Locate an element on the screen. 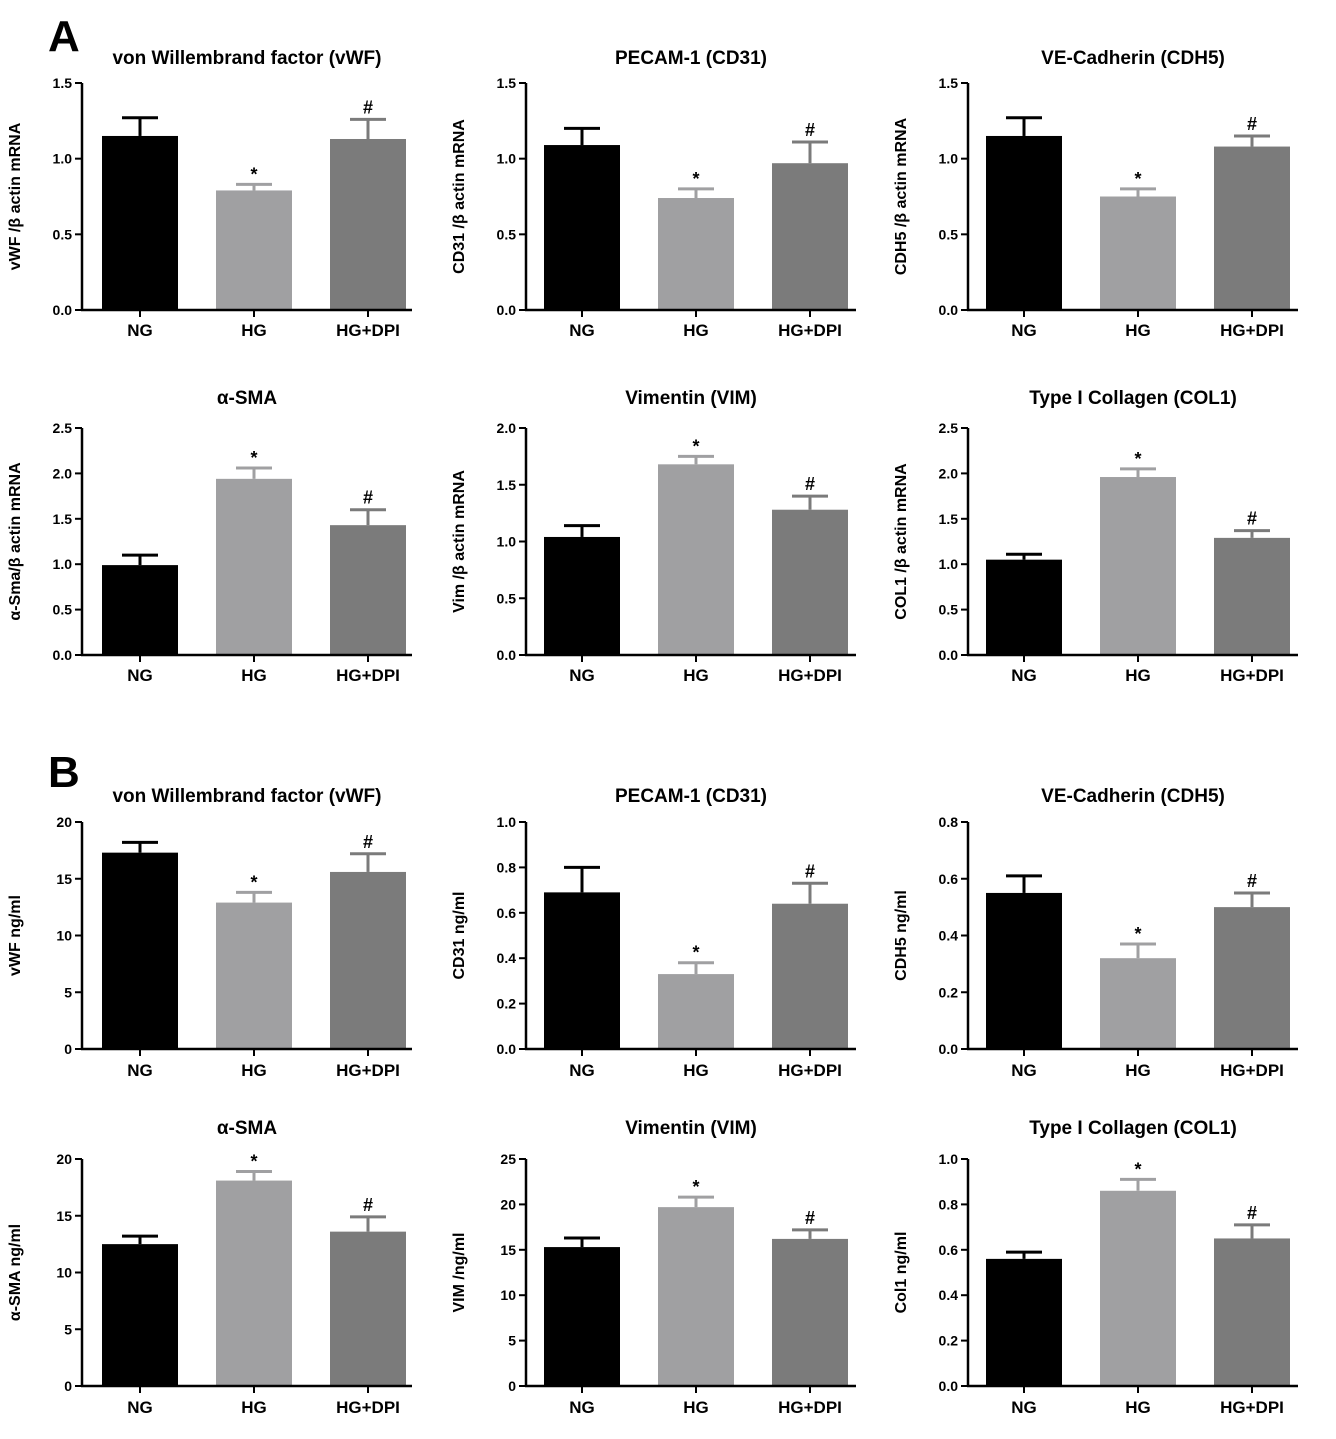 The width and height of the screenshot is (1336, 1439). y-axis-label: Col1 ng/ml is located at coordinates (901, 1273).